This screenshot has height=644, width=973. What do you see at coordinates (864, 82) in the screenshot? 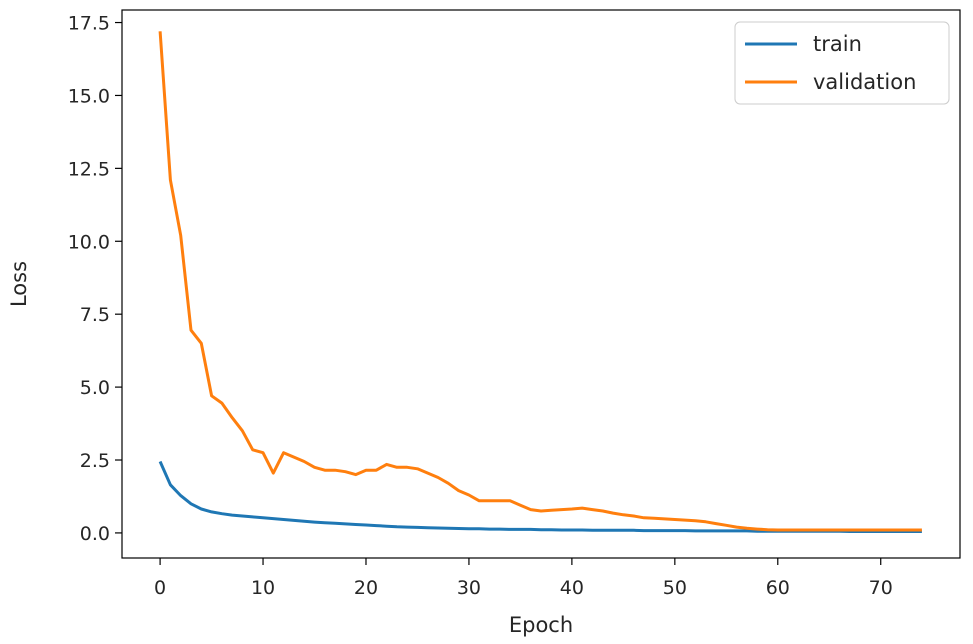
I see `legend-validation-label: validation` at bounding box center [864, 82].